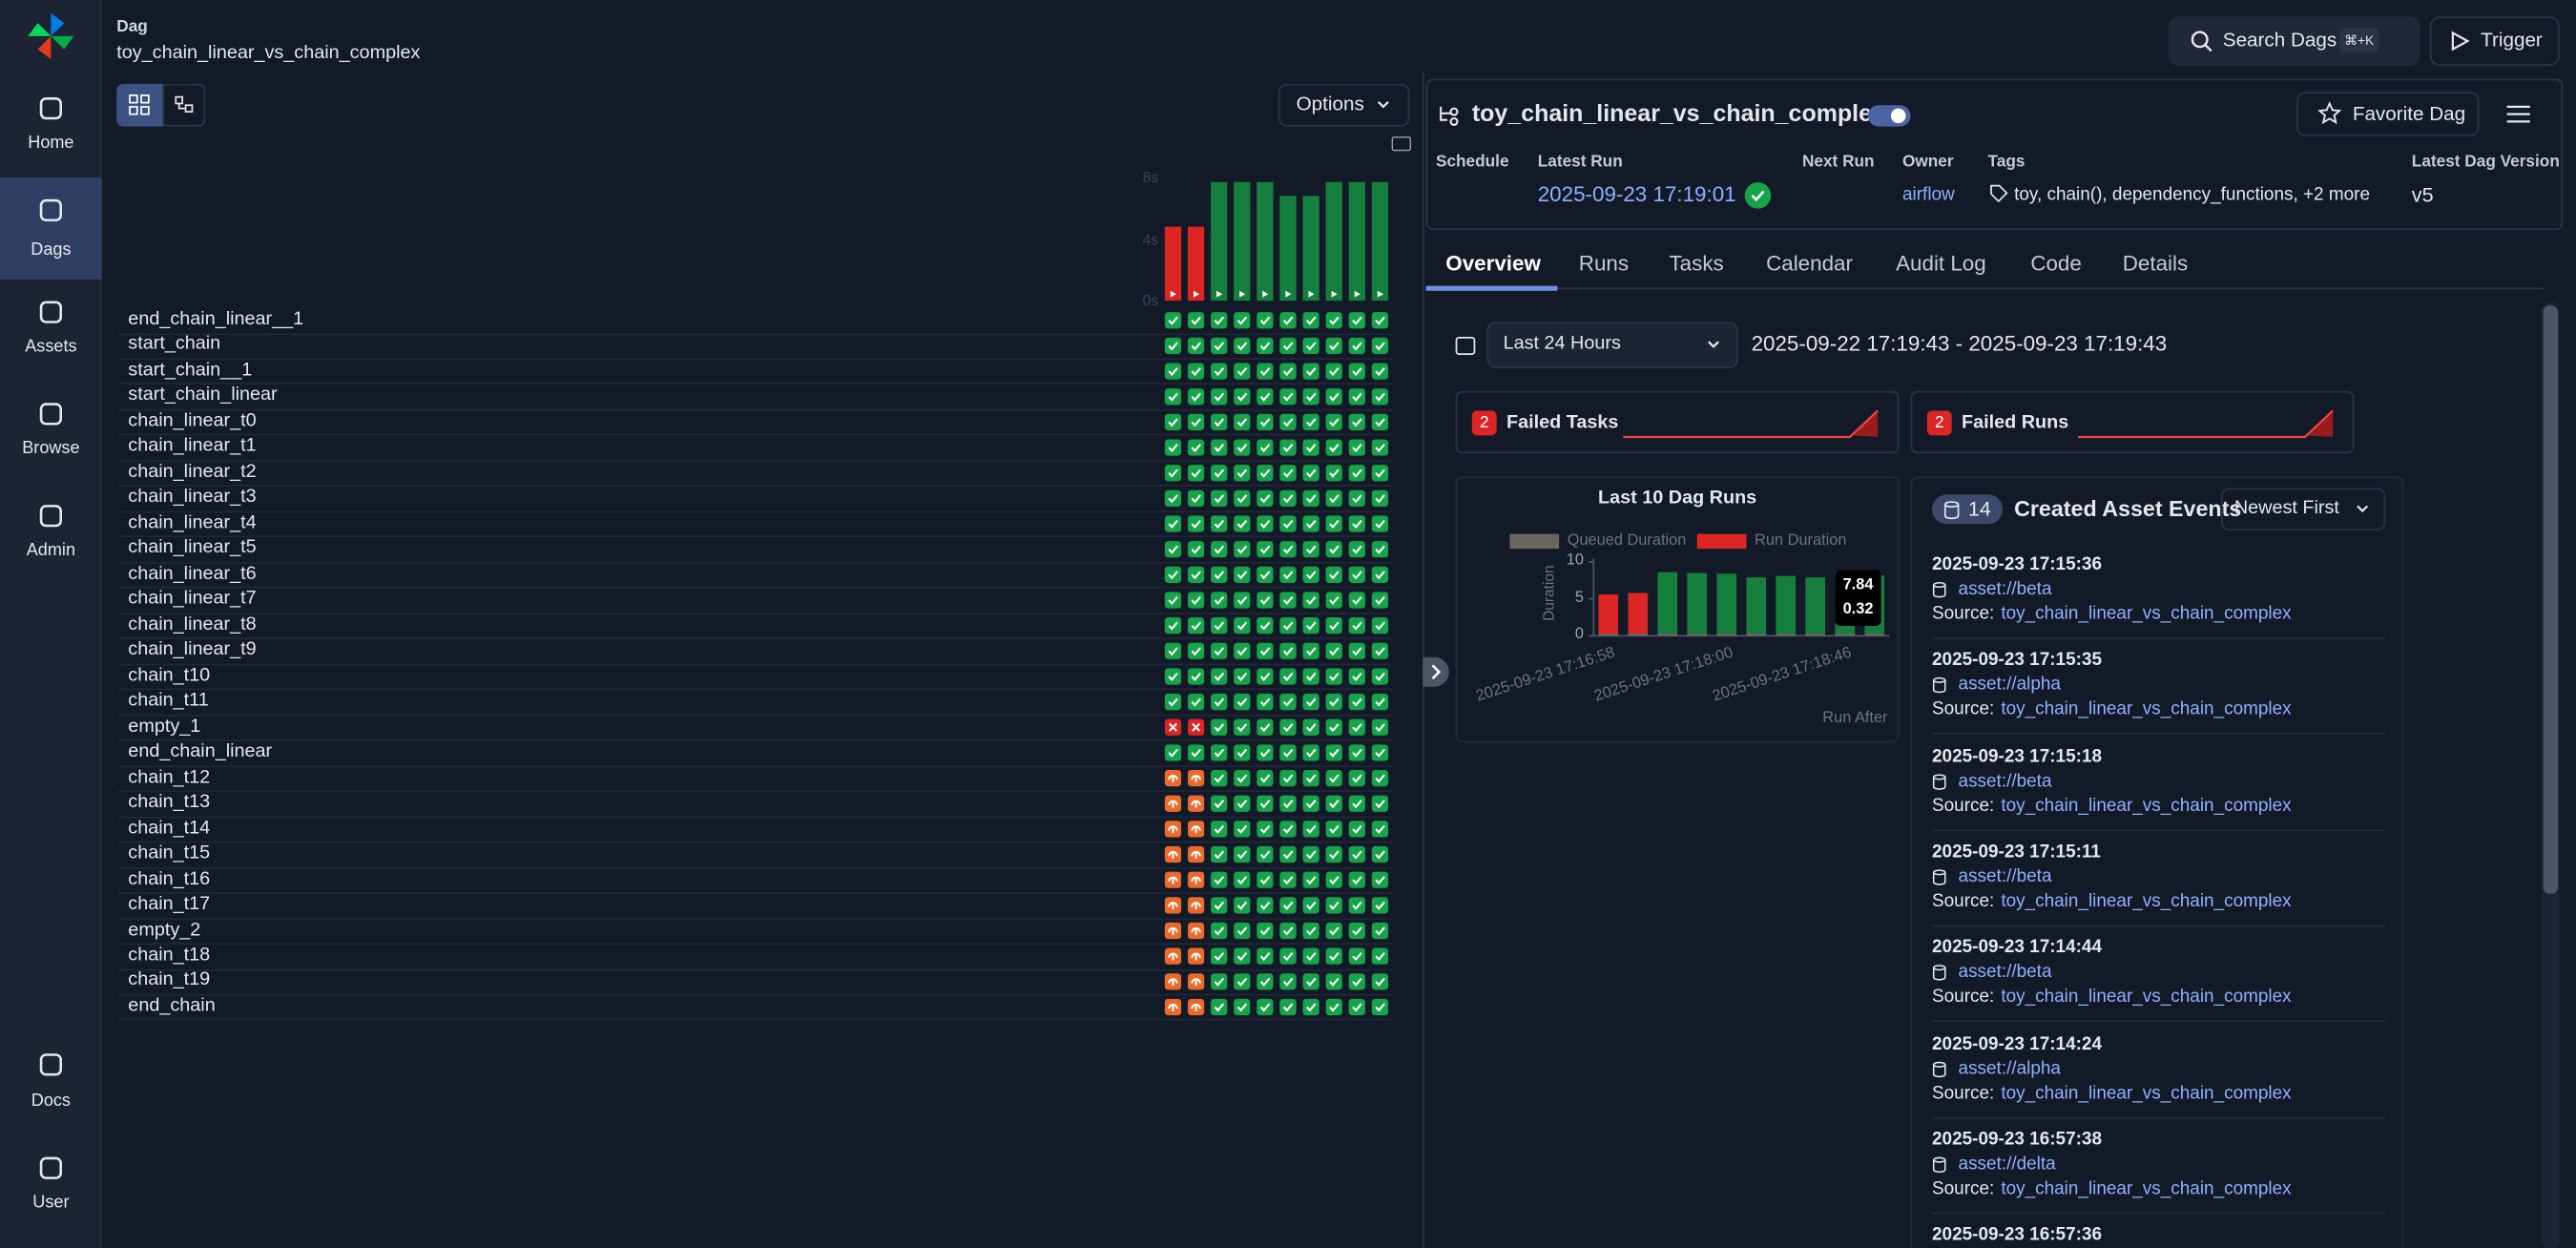  What do you see at coordinates (1696, 263) in the screenshot?
I see `tab: Tasks` at bounding box center [1696, 263].